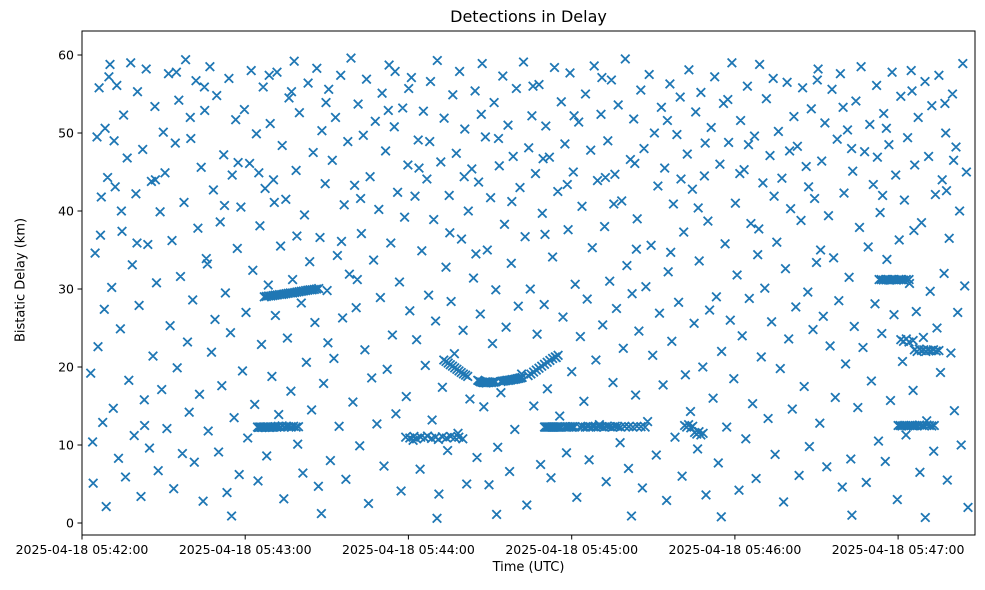  Describe the element at coordinates (528, 567) in the screenshot. I see `x-axis-label: Time (UTC)` at that location.